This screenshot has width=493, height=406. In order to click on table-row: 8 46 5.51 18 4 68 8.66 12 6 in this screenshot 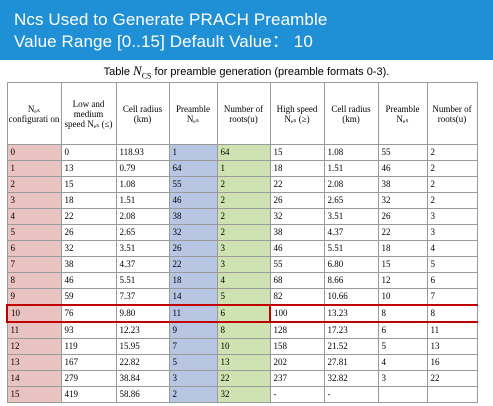, I will do `click(242, 280)`.